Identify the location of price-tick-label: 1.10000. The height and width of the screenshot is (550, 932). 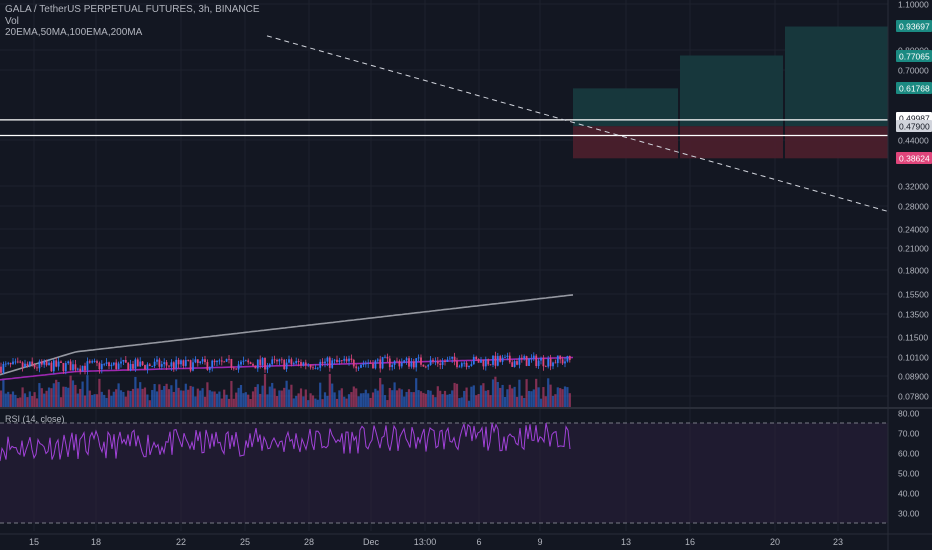
(913, 5).